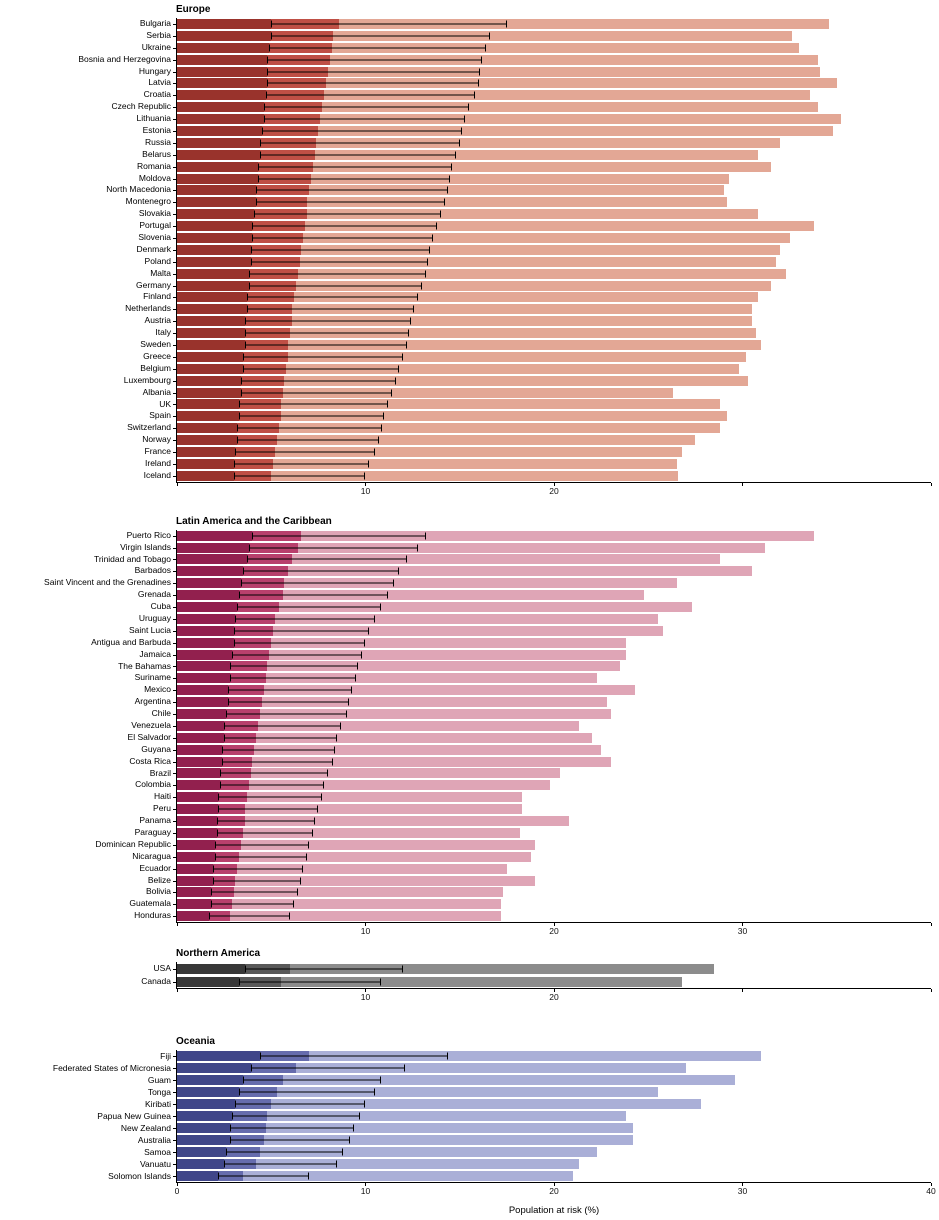  What do you see at coordinates (88, 179) in the screenshot?
I see `country-label-row: Moldova` at bounding box center [88, 179].